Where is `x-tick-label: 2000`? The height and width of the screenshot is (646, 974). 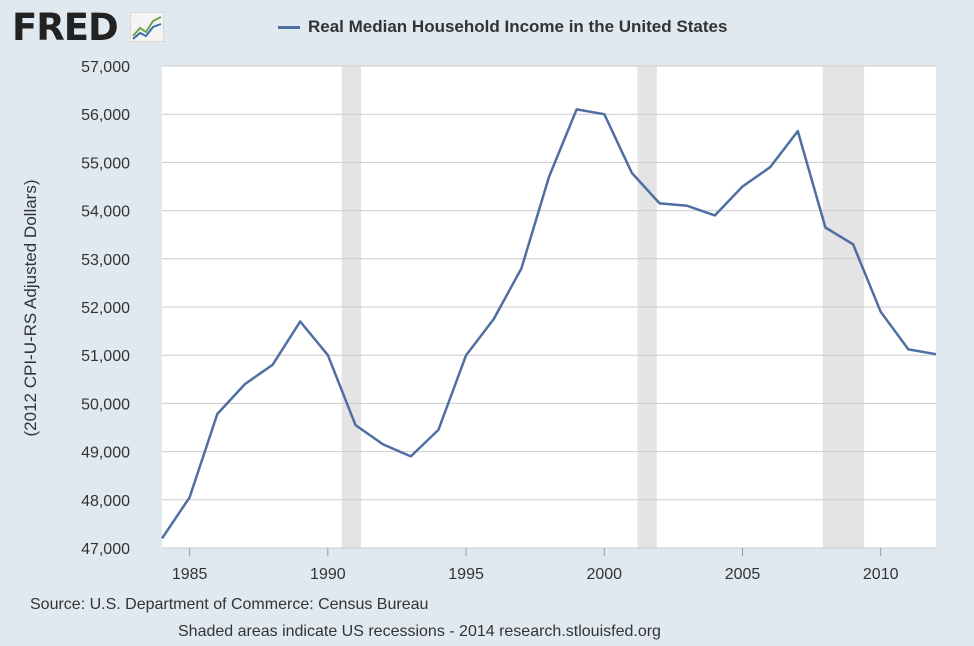
x-tick-label: 2000 is located at coordinates (604, 574).